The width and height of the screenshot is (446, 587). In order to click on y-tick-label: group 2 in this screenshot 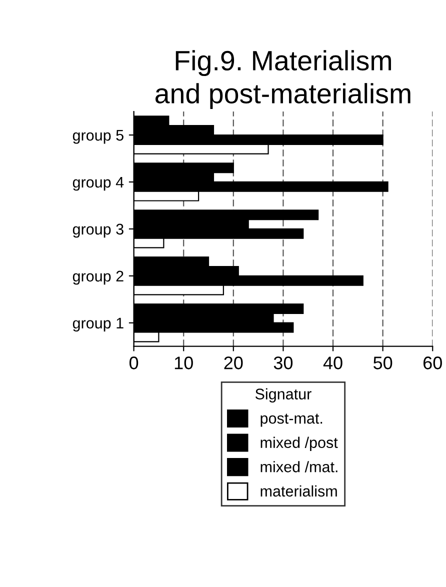, I will do `click(98, 277)`.